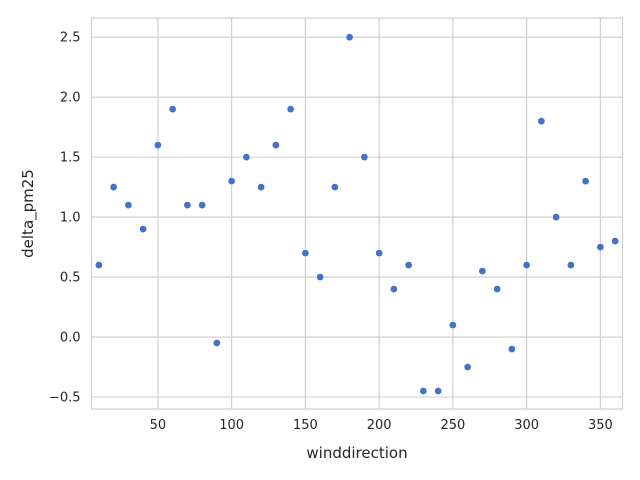  I want to click on x-axis-label: winddirection, so click(356, 453).